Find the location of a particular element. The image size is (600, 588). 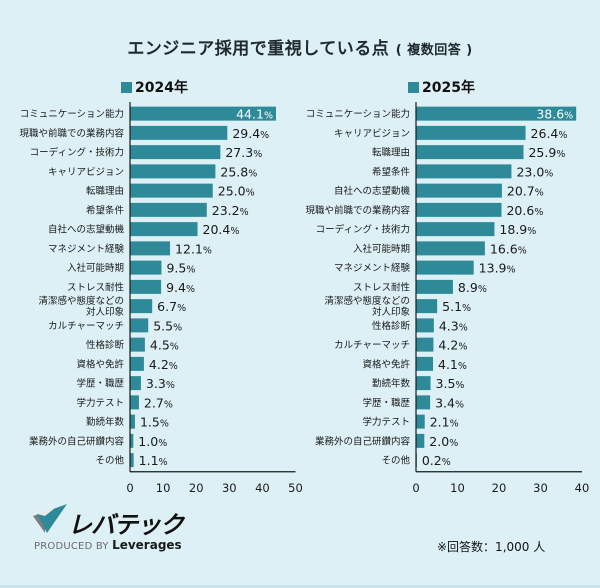

chart-2024-value-label: 9.4% is located at coordinates (180, 287).